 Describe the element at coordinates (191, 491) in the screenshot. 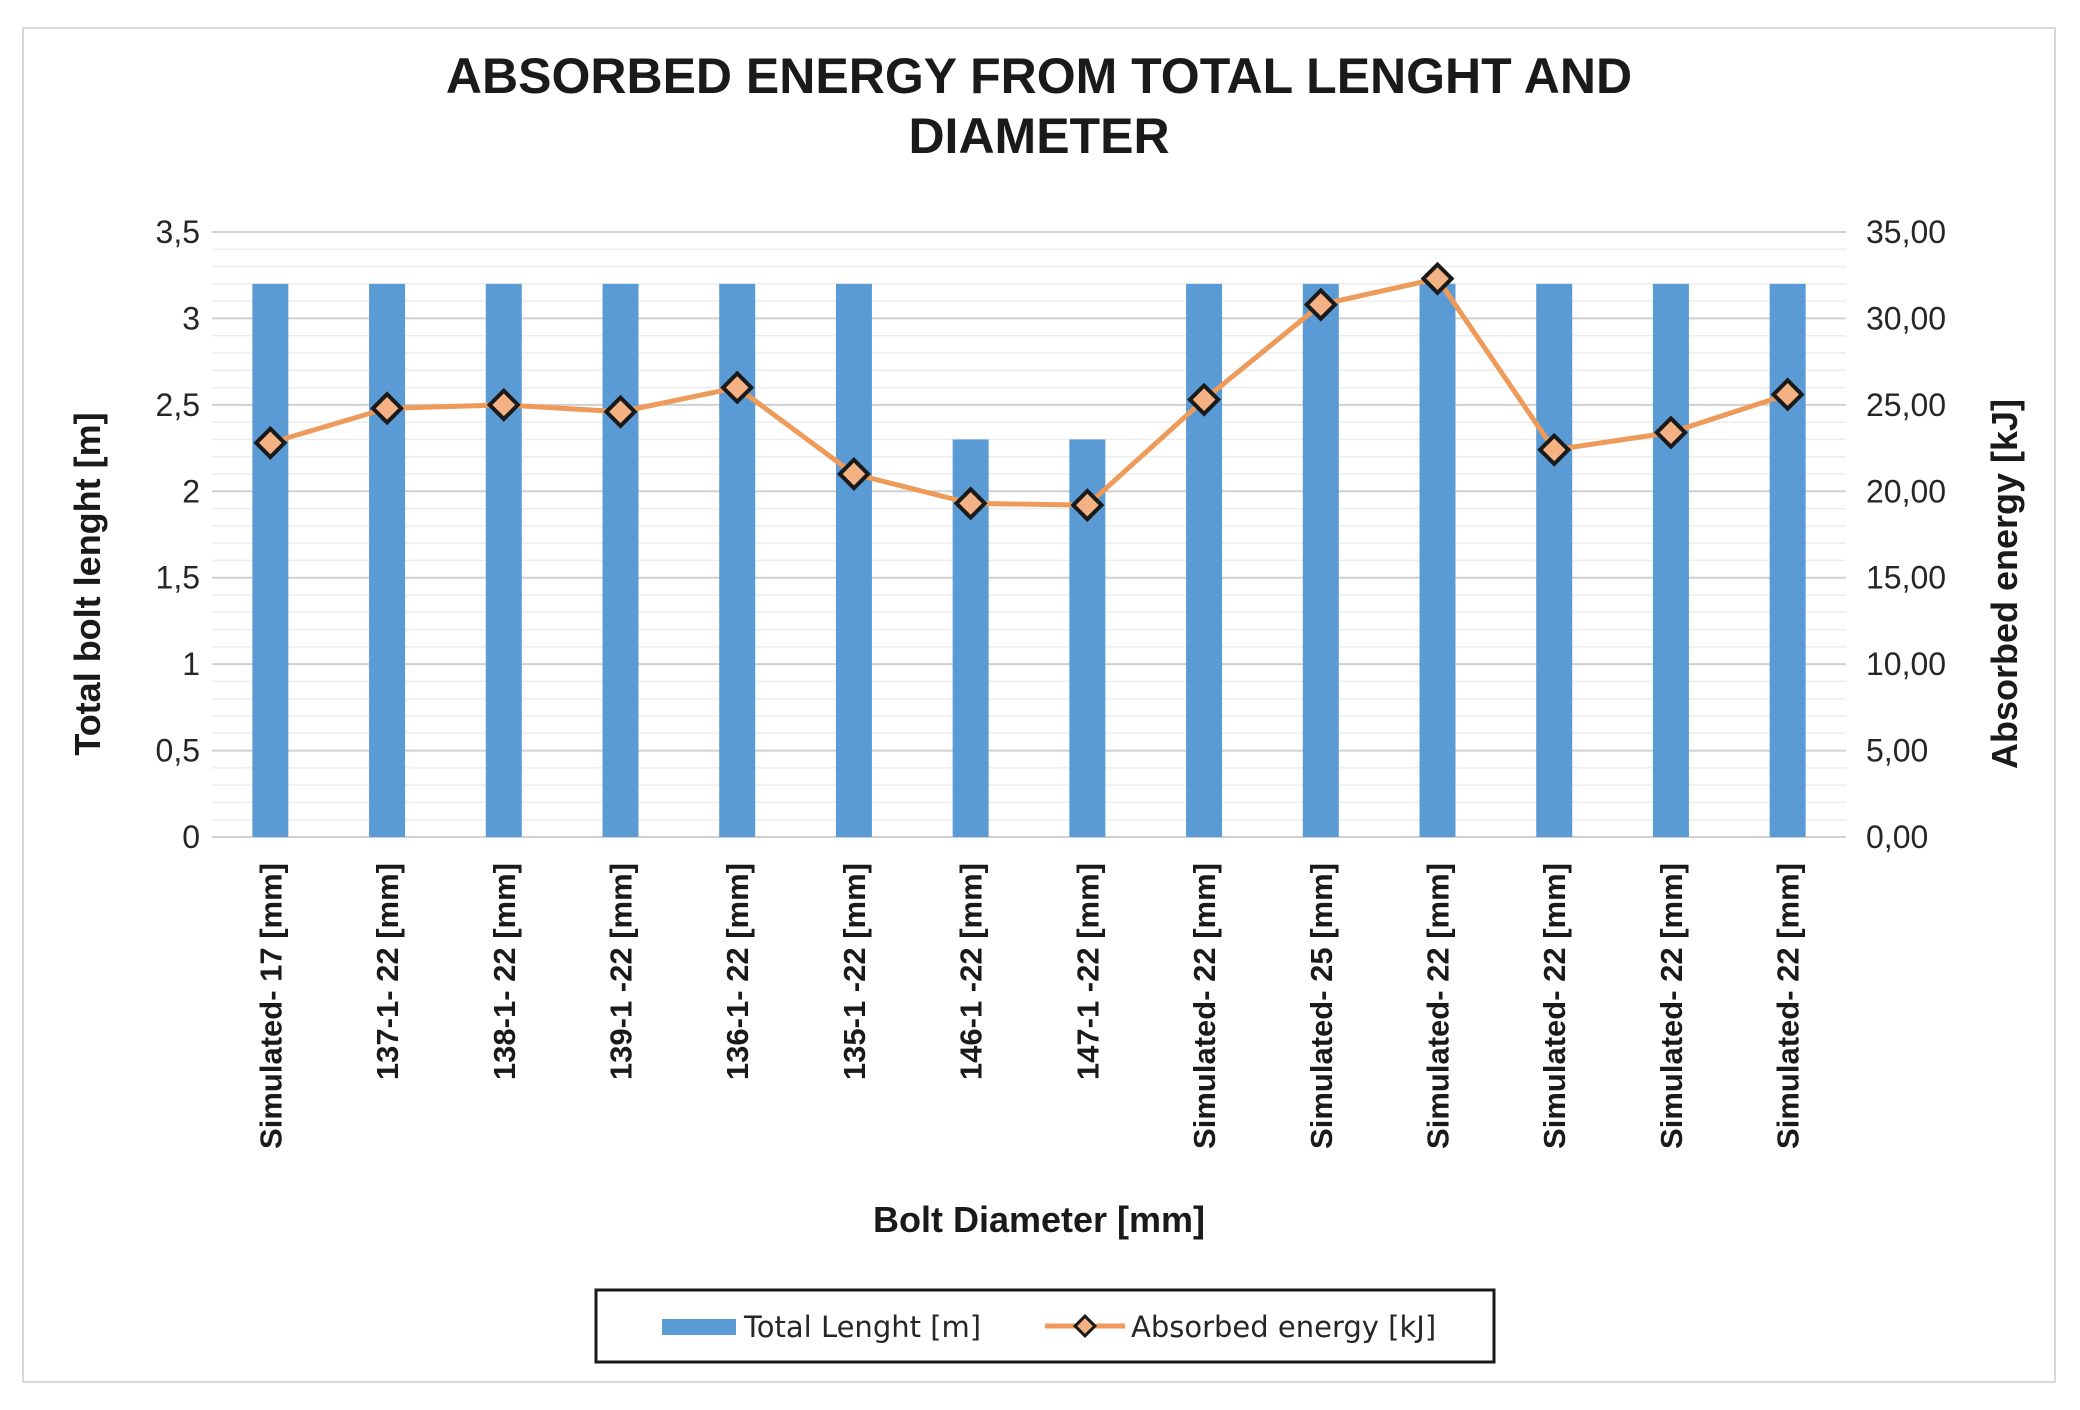

I see `left-tick-label: 2` at that location.